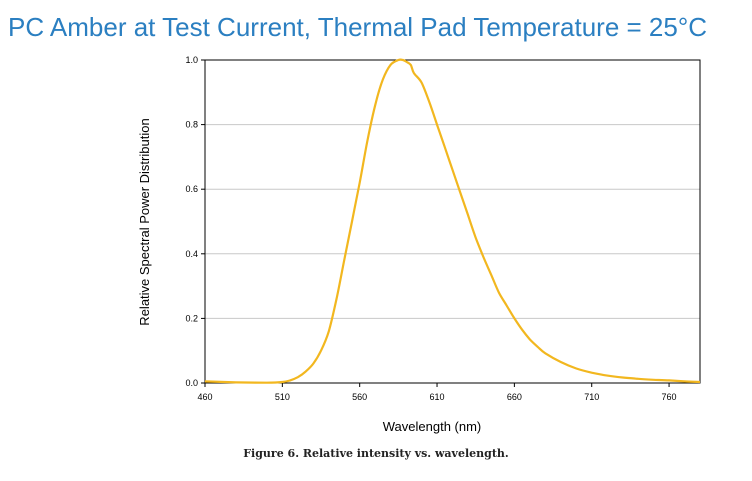 The width and height of the screenshot is (752, 481). I want to click on y-tick-label: 0.4, so click(191, 254).